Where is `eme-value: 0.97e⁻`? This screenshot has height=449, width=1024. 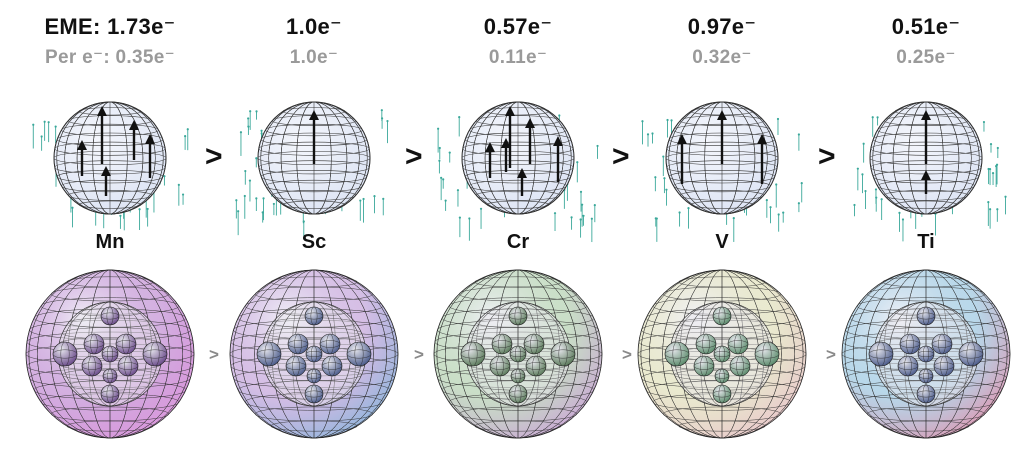
eme-value: 0.97e⁻ is located at coordinates (722, 26).